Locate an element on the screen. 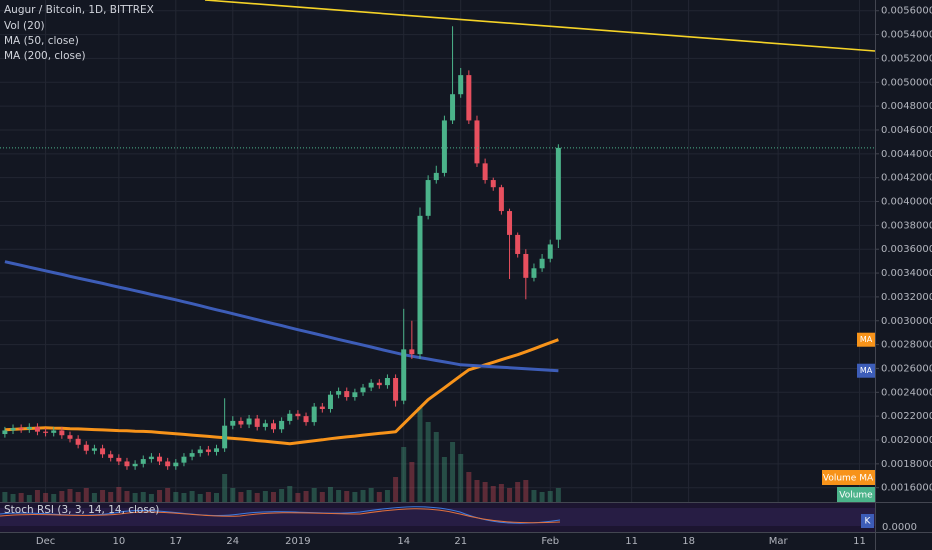 Image resolution: width=932 pixels, height=550 pixels. stoch-tick-label: 0.0000 is located at coordinates (899, 527).